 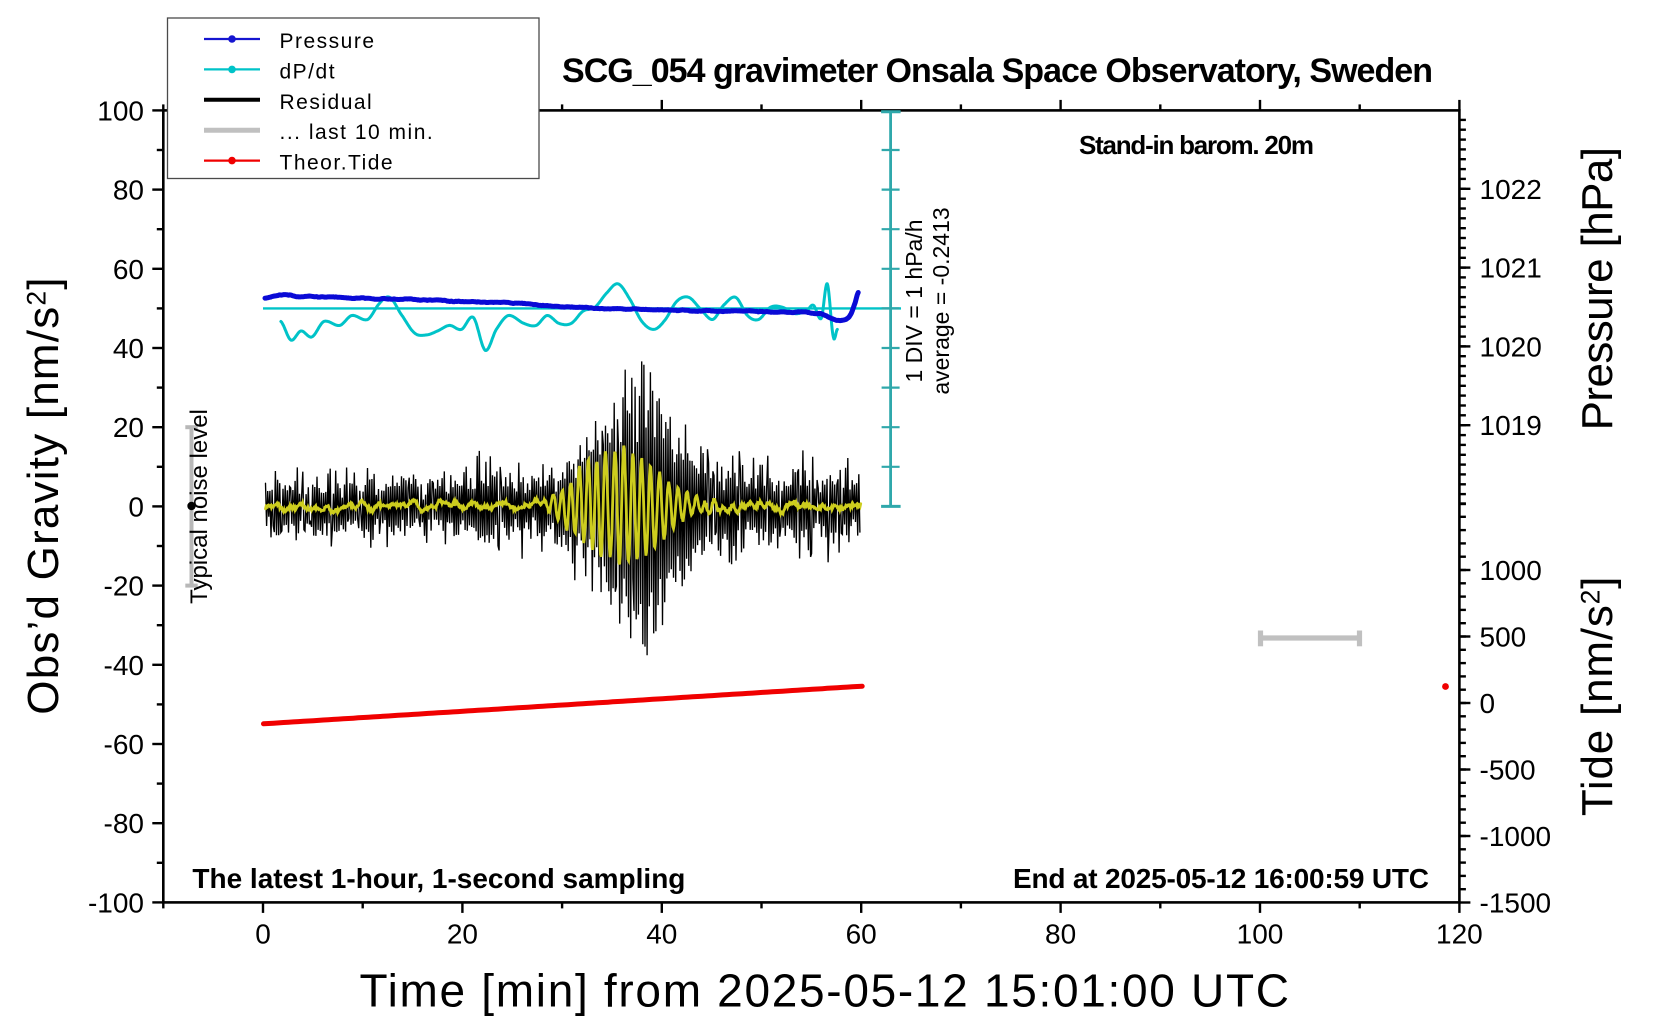 What do you see at coordinates (1511, 346) in the screenshot?
I see `svg-text: 1020` at bounding box center [1511, 346].